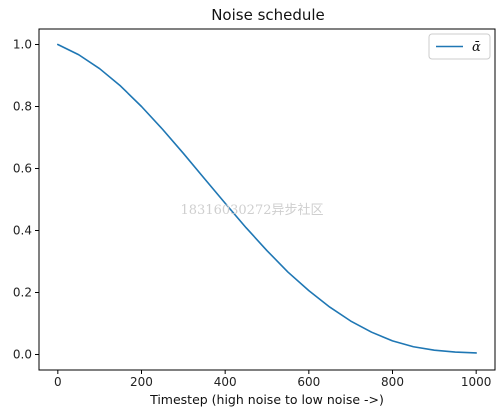 This screenshot has width=503, height=417. Describe the element at coordinates (58, 382) in the screenshot. I see `x-tick-label: 0` at that location.